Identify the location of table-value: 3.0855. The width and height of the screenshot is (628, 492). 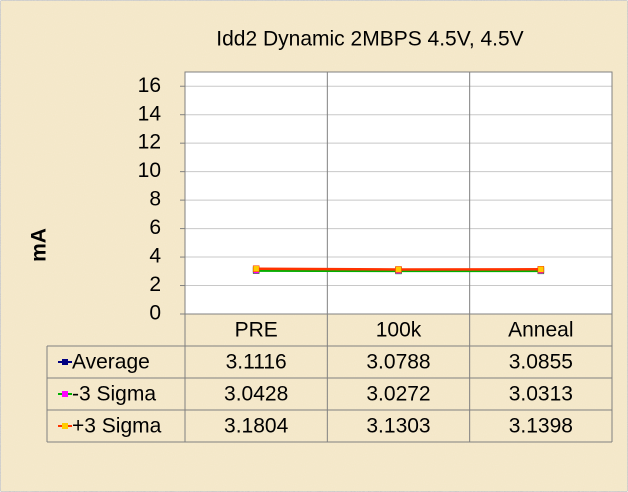
(541, 362).